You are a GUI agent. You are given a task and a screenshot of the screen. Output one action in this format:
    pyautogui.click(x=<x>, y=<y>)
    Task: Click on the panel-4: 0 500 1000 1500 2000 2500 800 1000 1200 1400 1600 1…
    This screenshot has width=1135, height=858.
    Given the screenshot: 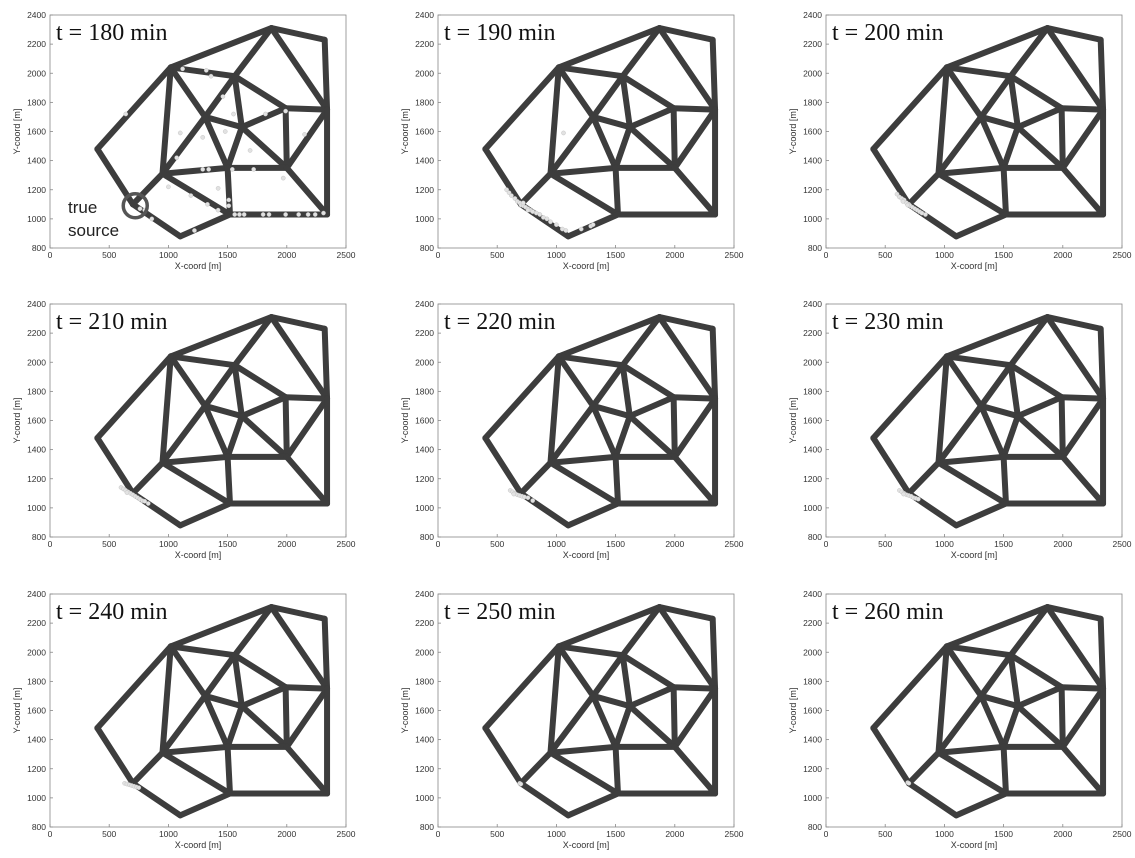 What is the action you would take?
    pyautogui.click(x=184, y=429)
    